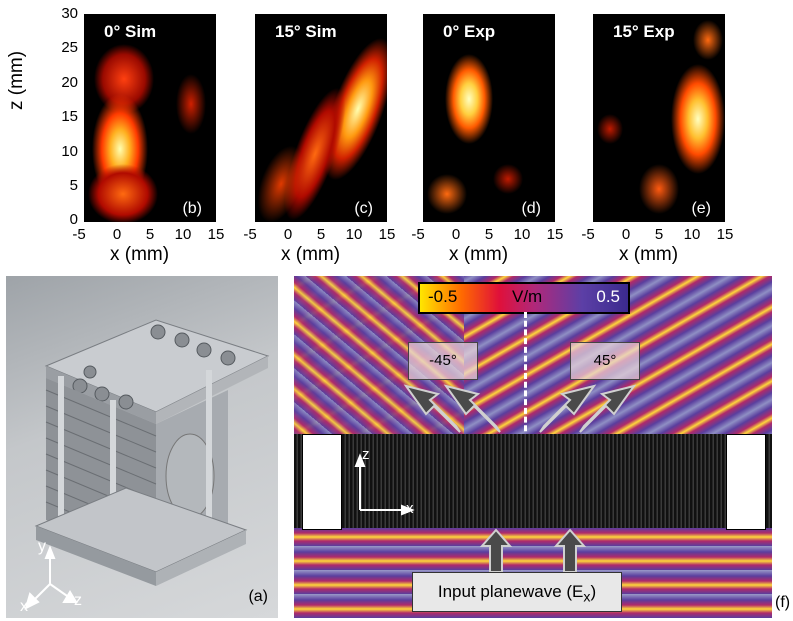 This screenshot has height=621, width=793. I want to click on panel-title: 15° Exp, so click(644, 31).